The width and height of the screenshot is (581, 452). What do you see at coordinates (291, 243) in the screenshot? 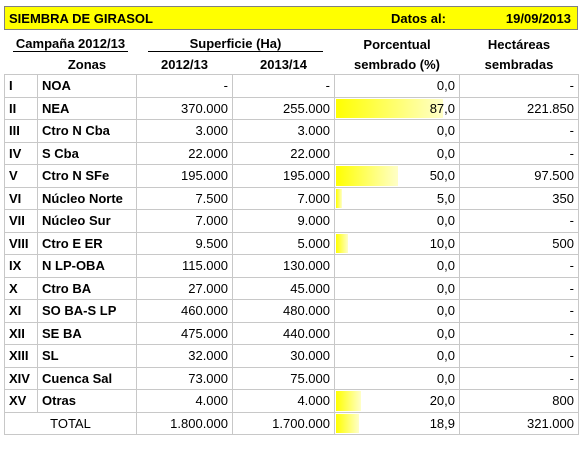
I see `data-row: VIII Ctro E ER 9.500 5.000 10,0 500` at bounding box center [291, 243].